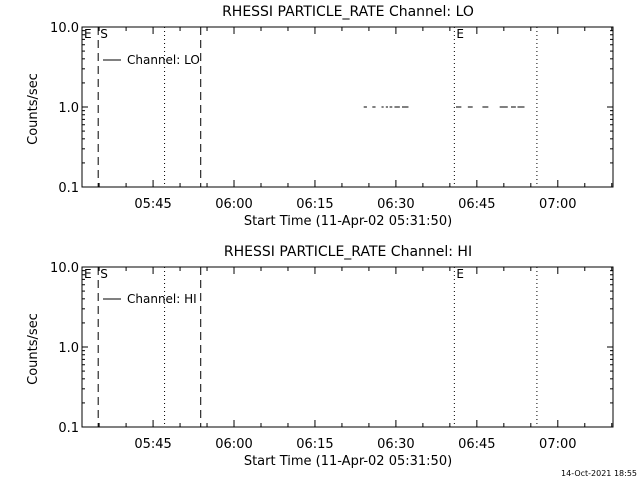 The image size is (640, 480). What do you see at coordinates (163, 60) in the screenshot?
I see `legend-label: Channel: LO` at bounding box center [163, 60].